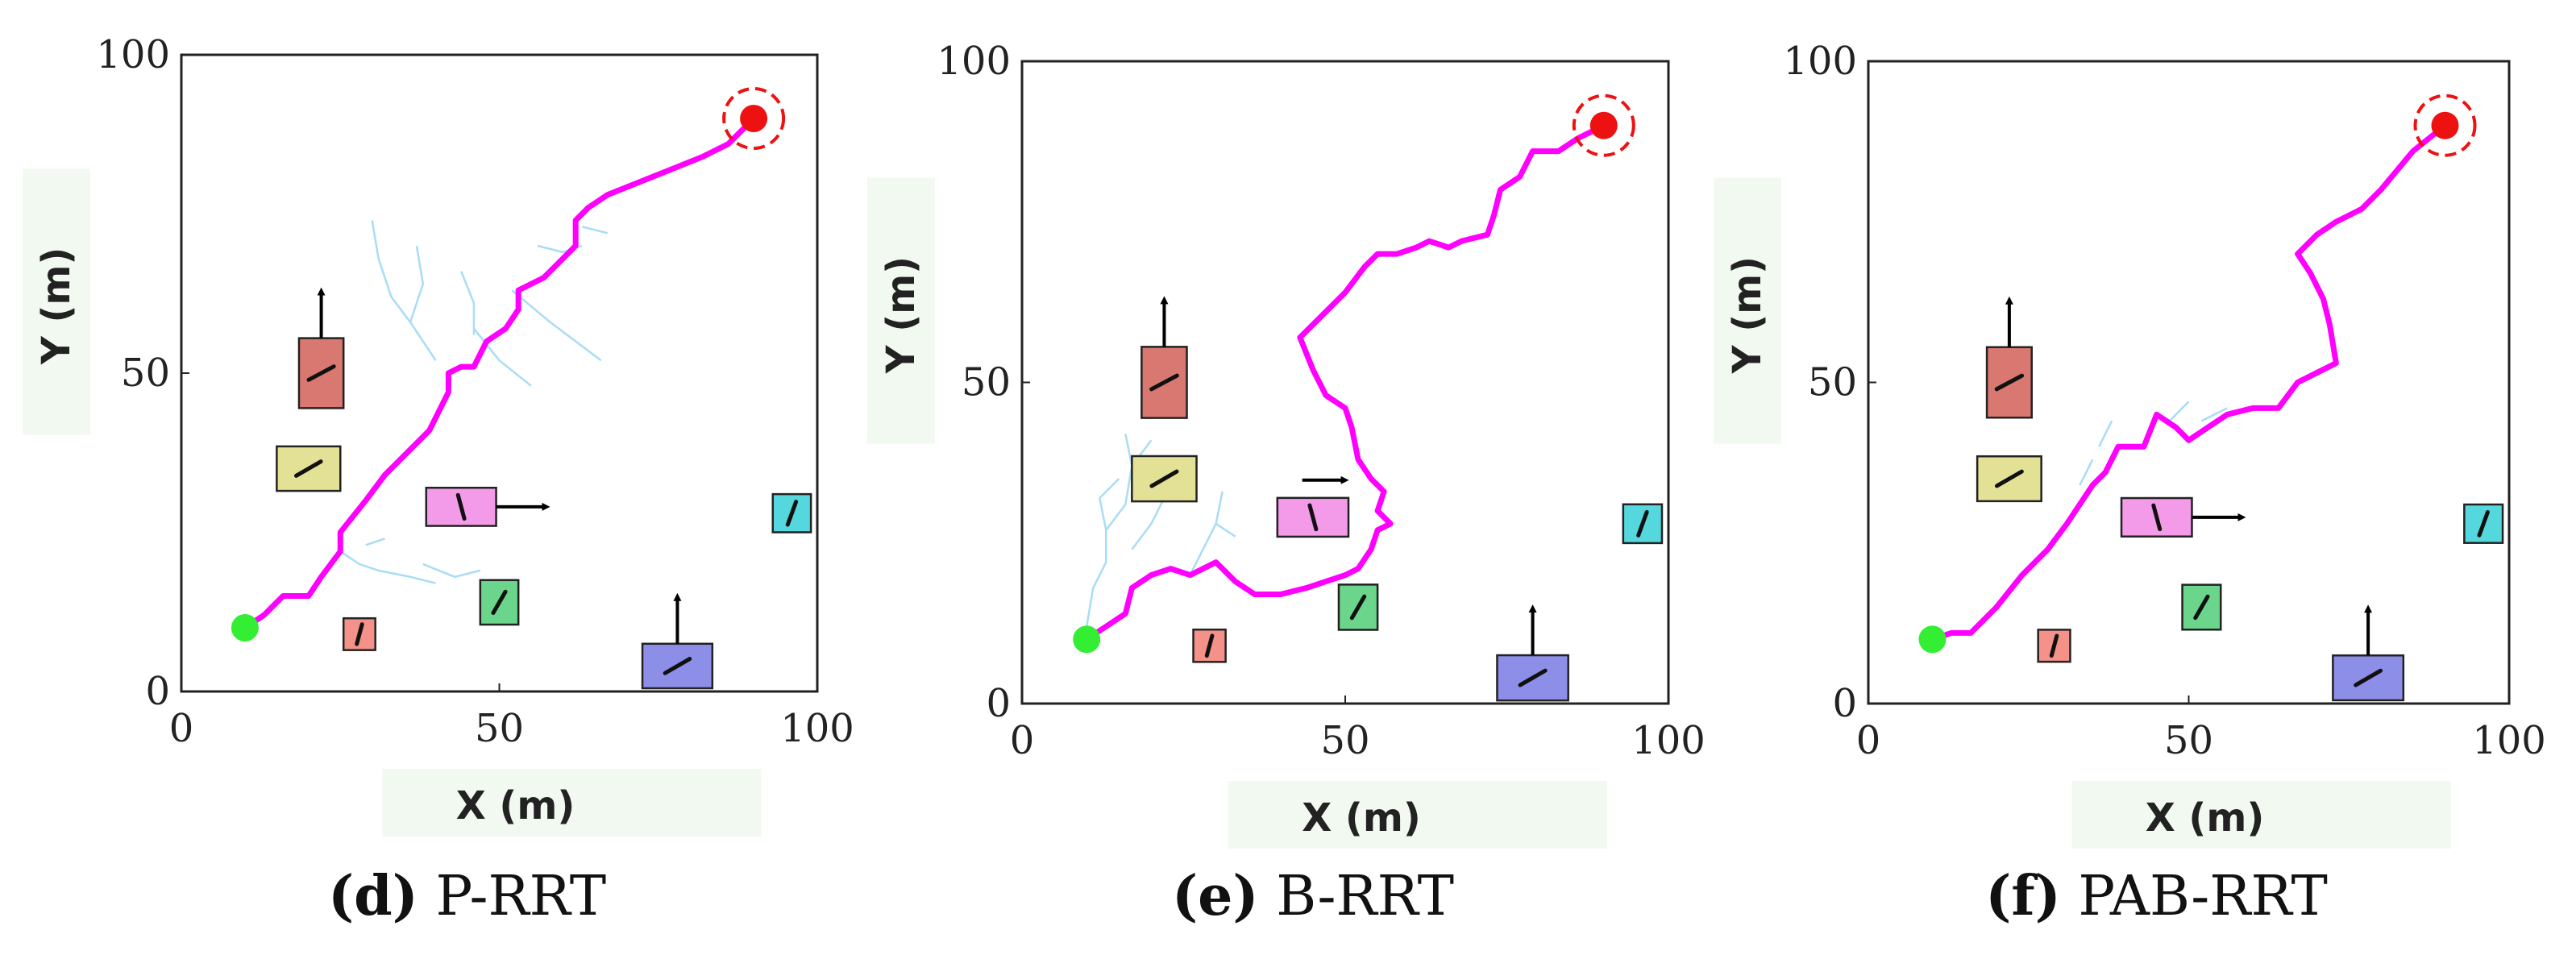  I want to click on caption-letter: (e), so click(1215, 896).